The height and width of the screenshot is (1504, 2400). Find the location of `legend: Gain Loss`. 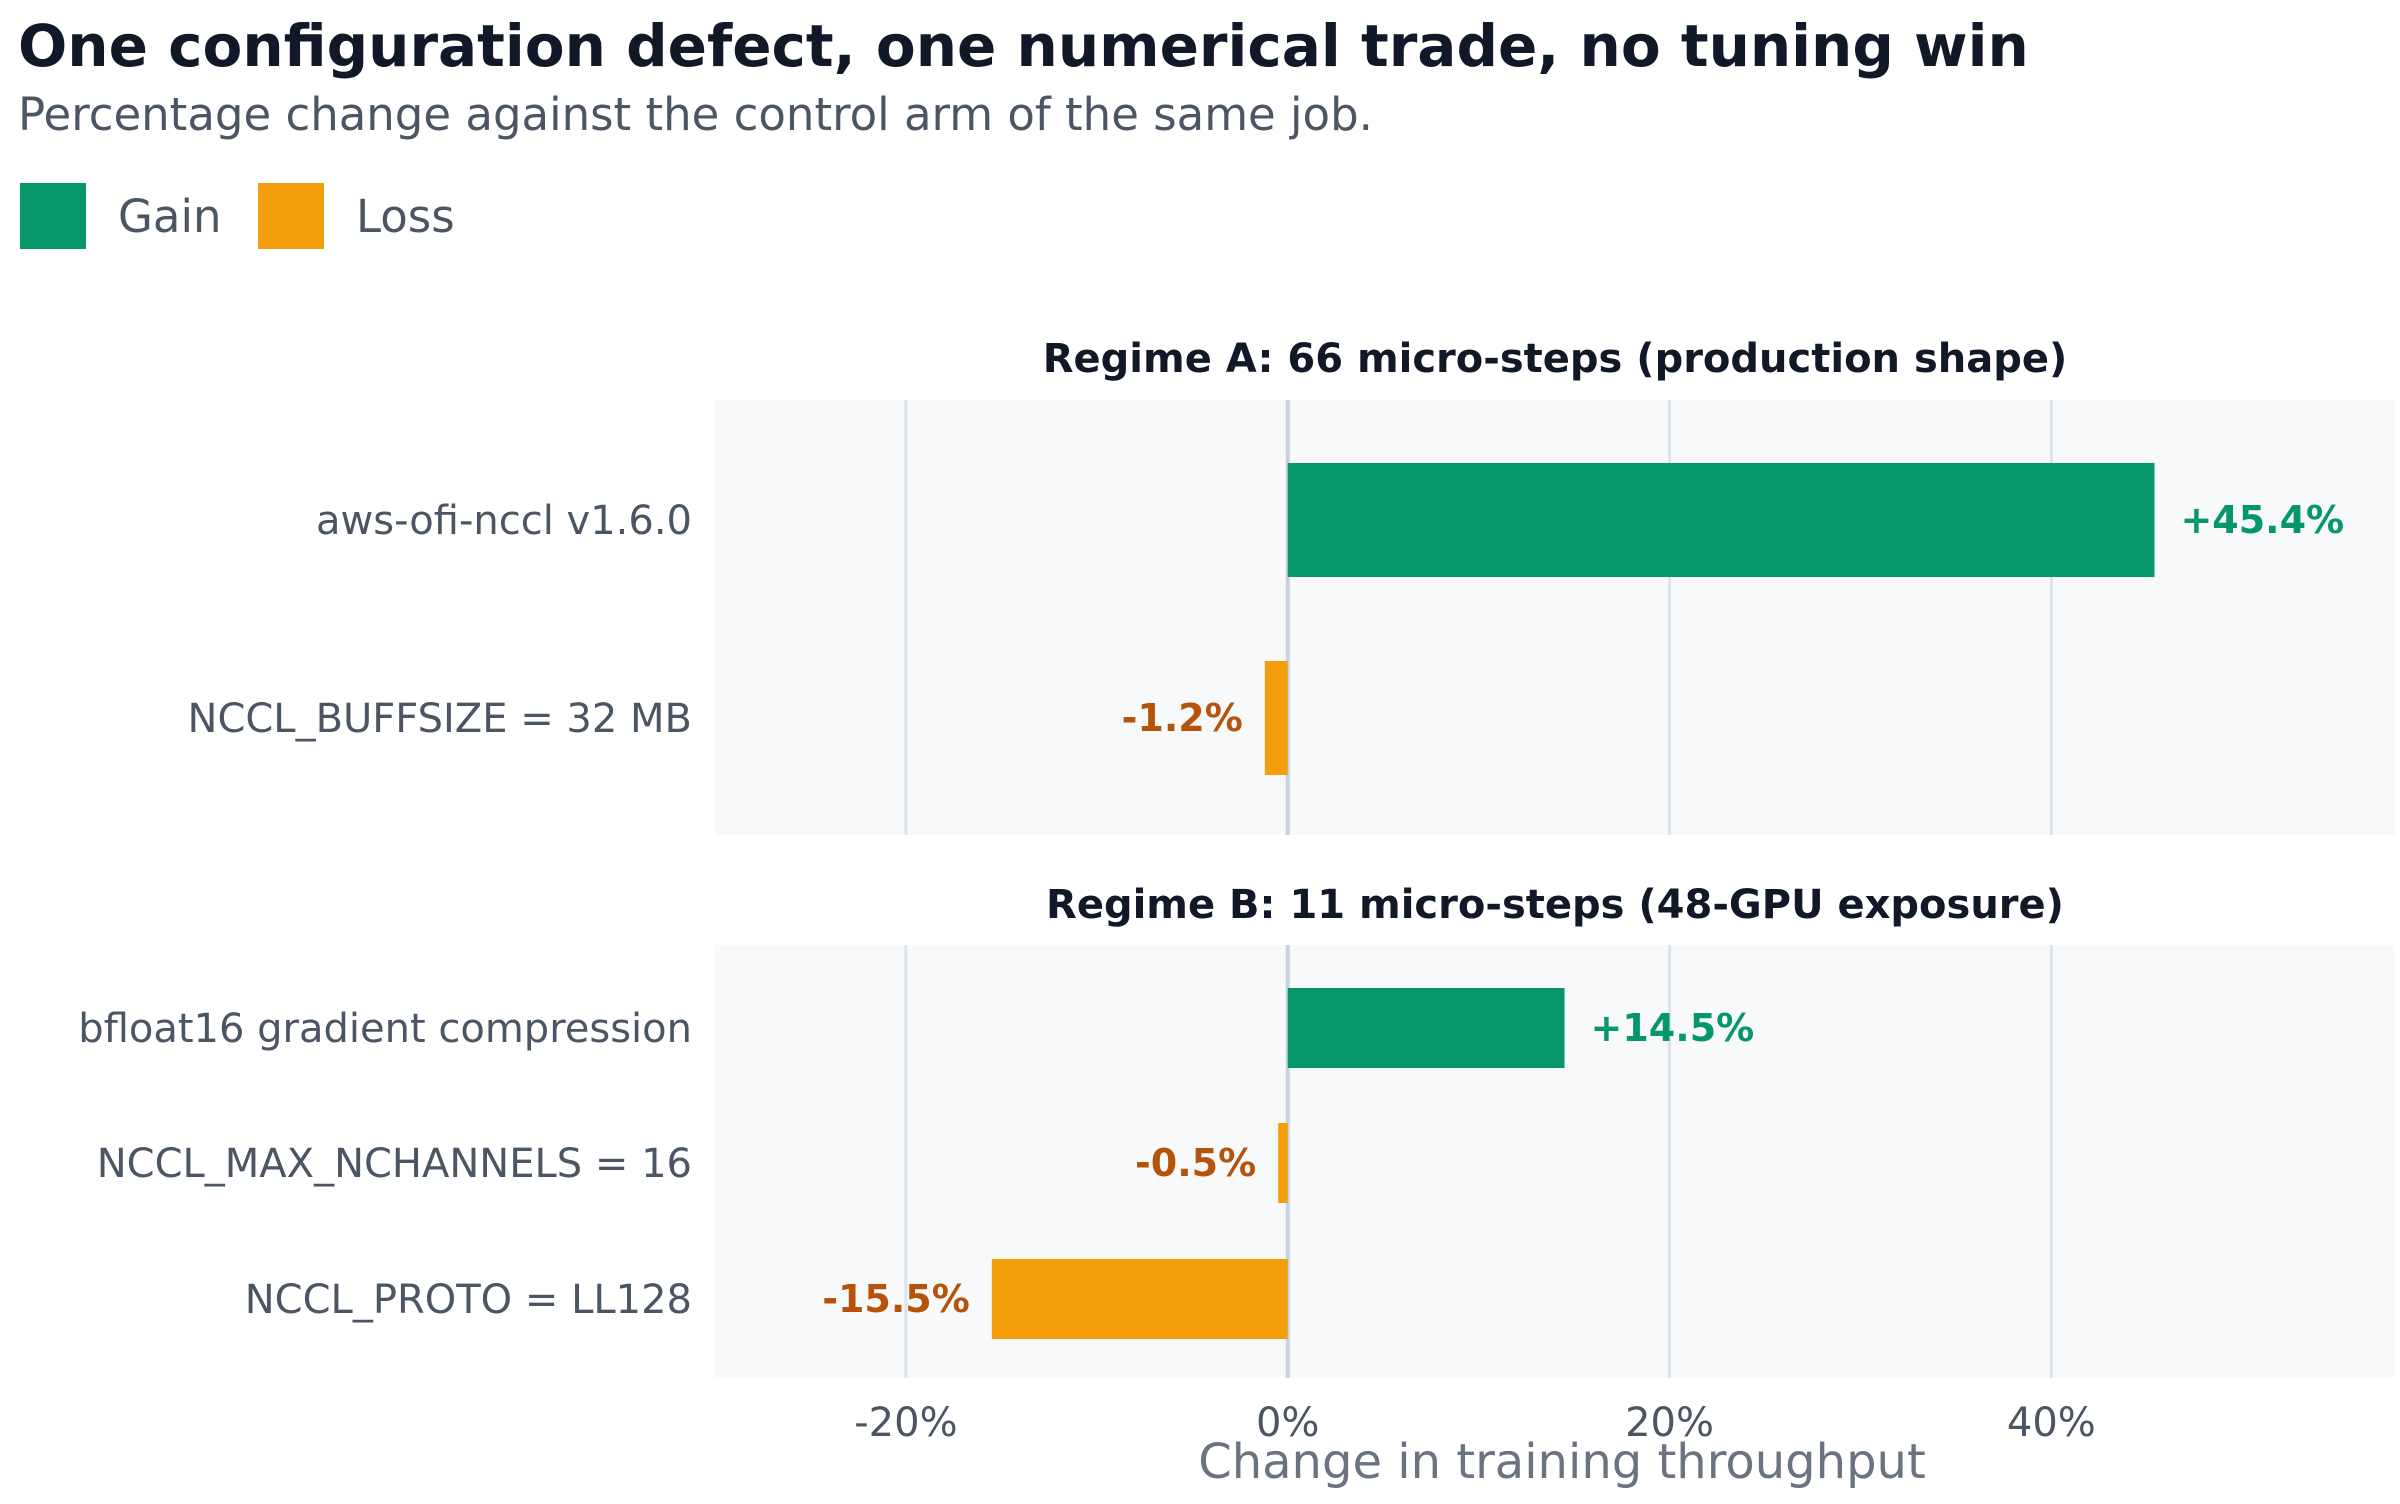

legend: Gain Loss is located at coordinates (237, 216).